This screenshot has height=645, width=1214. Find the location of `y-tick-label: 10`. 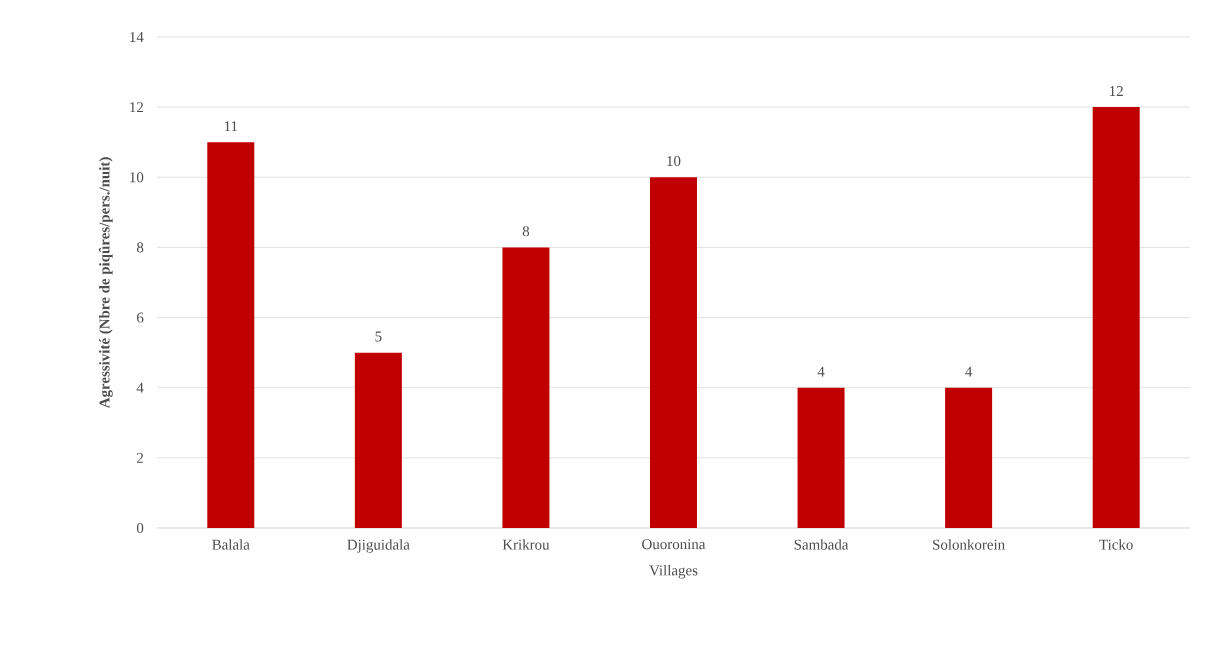

y-tick-label: 10 is located at coordinates (137, 177).